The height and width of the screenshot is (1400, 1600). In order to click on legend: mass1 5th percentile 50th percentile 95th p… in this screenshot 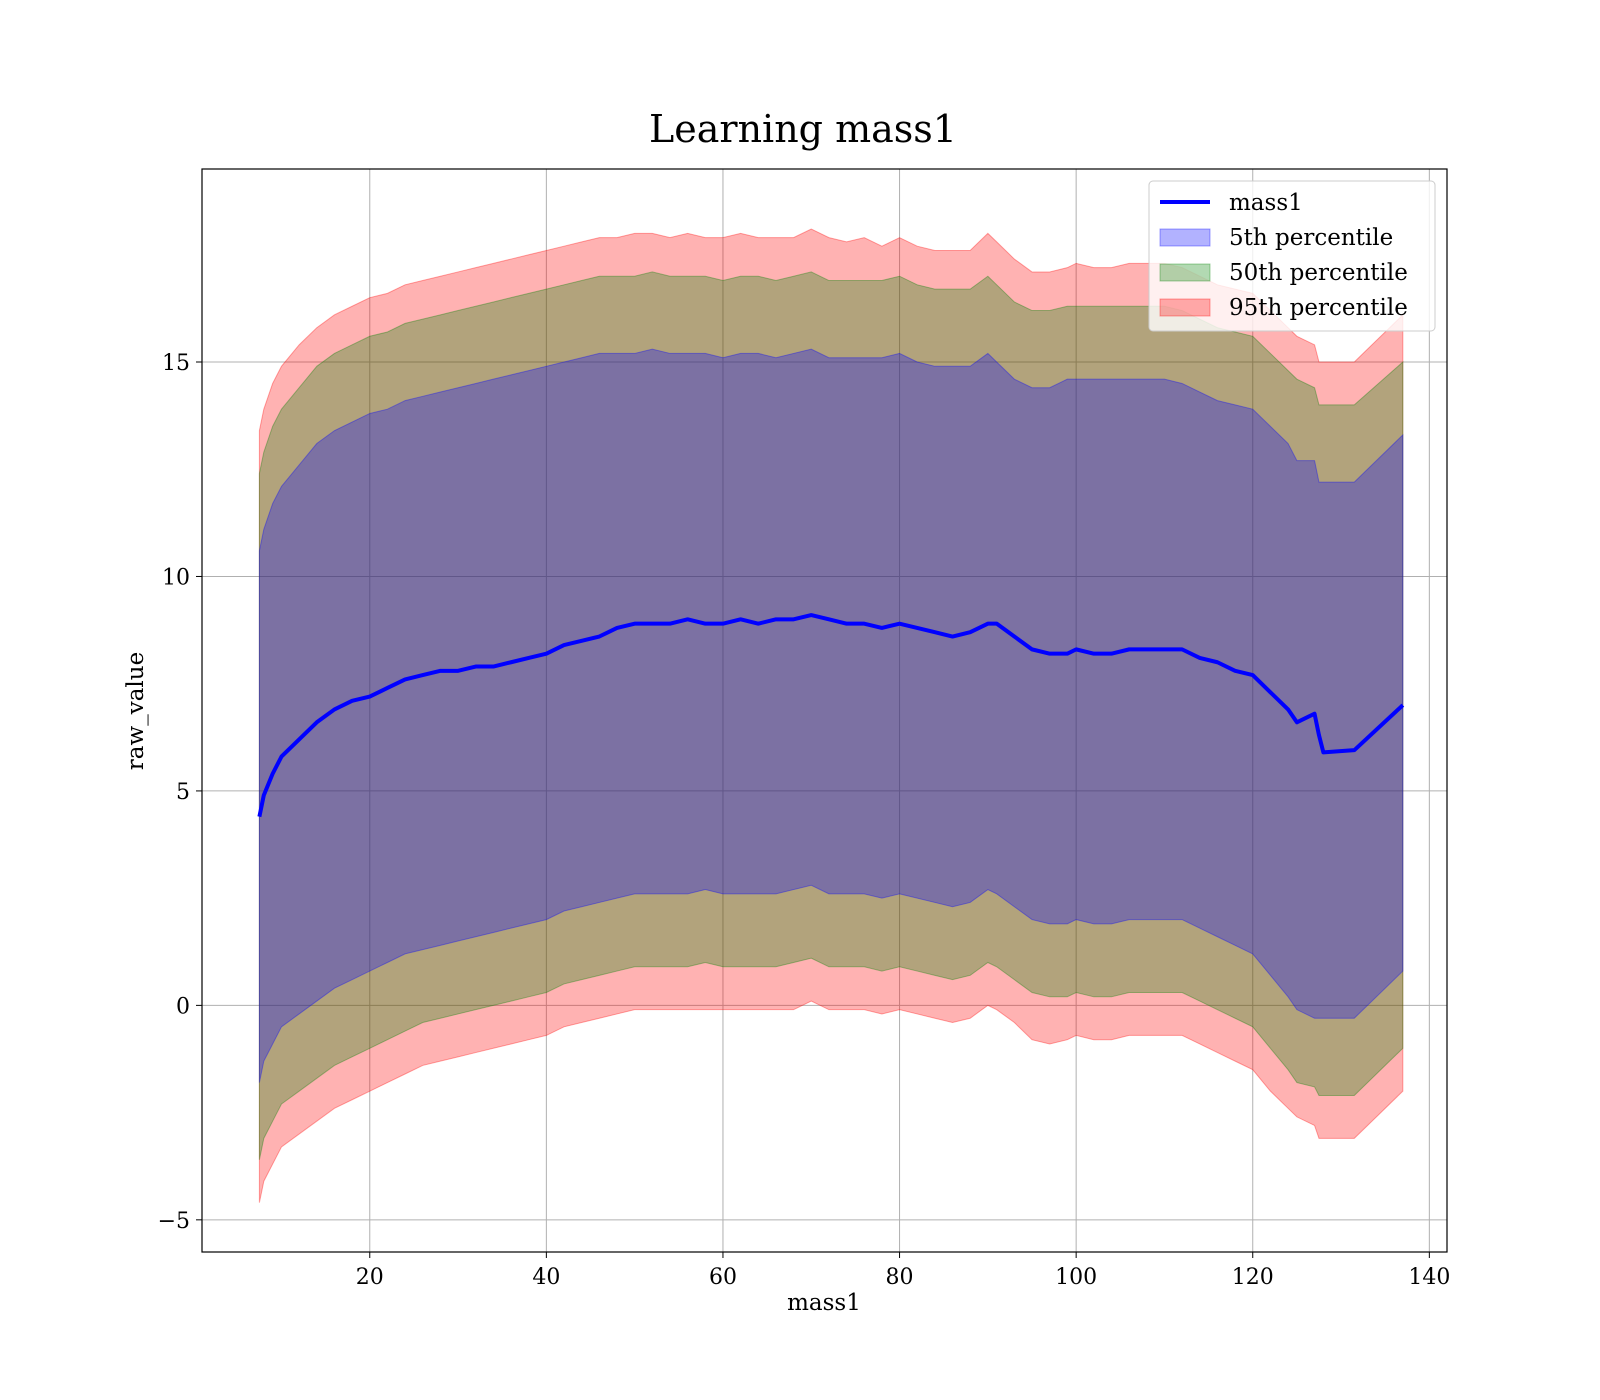, I will do `click(1292, 256)`.